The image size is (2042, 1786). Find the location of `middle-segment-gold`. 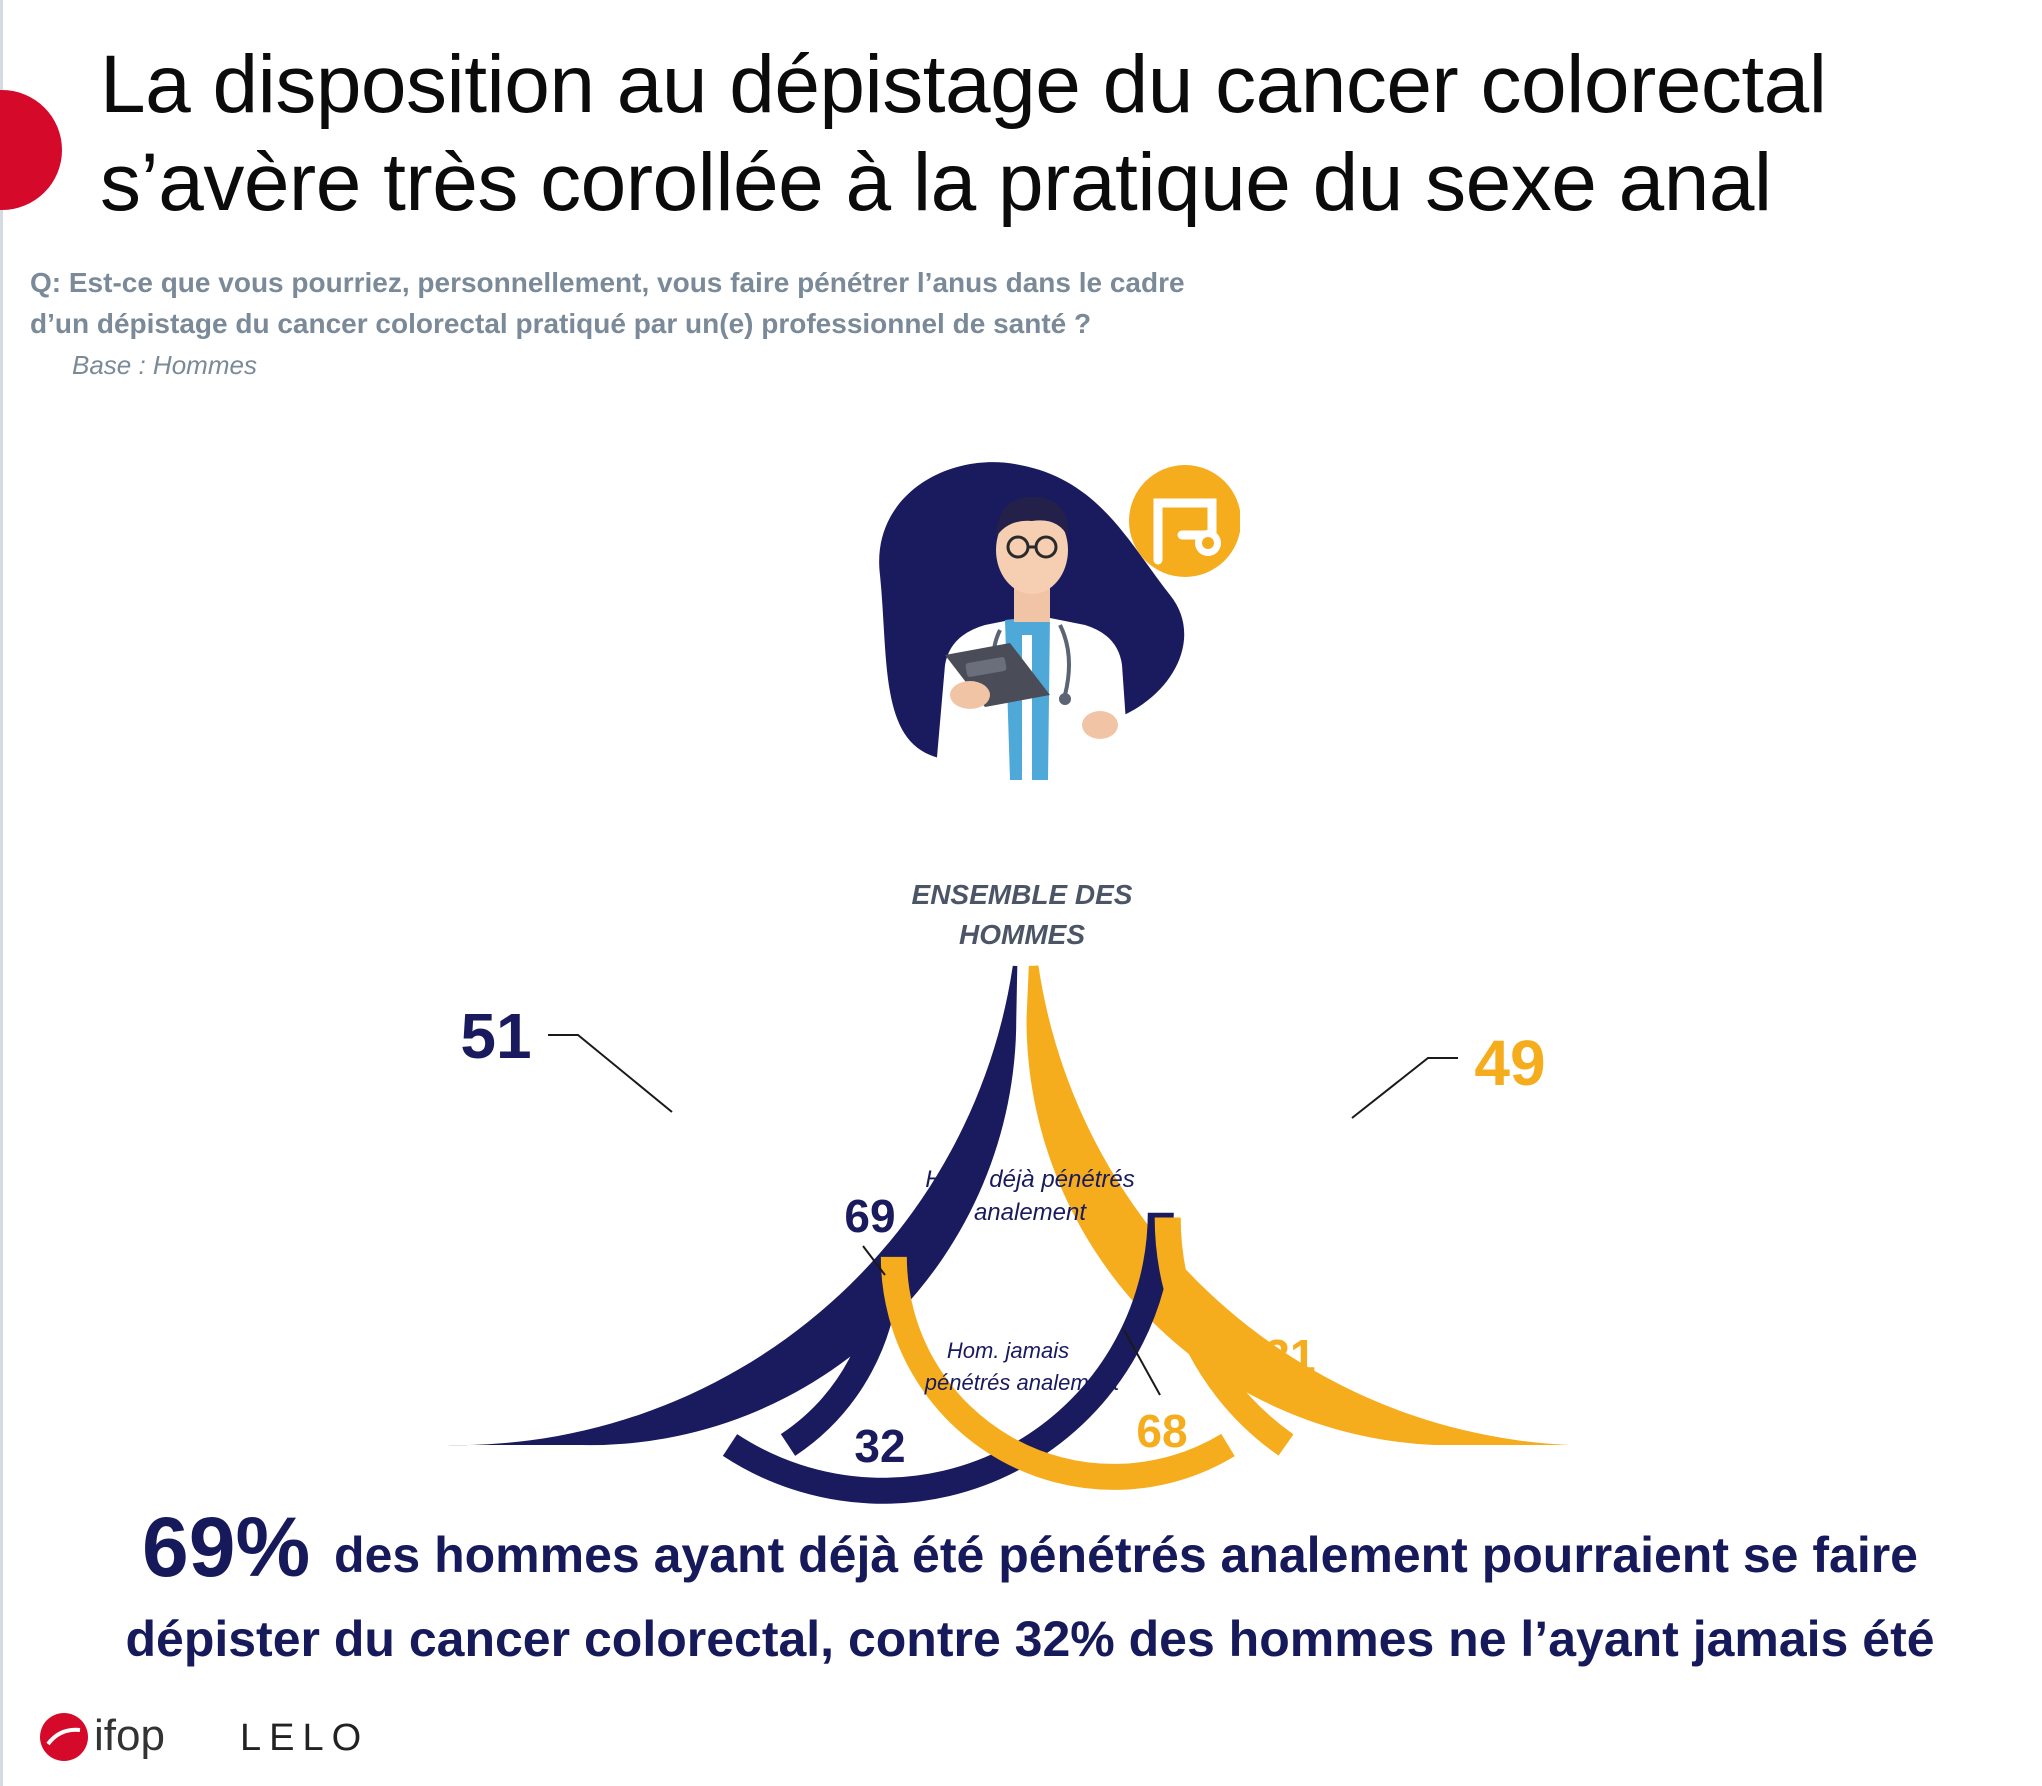

middle-segment-gold is located at coordinates (1224, 1336).